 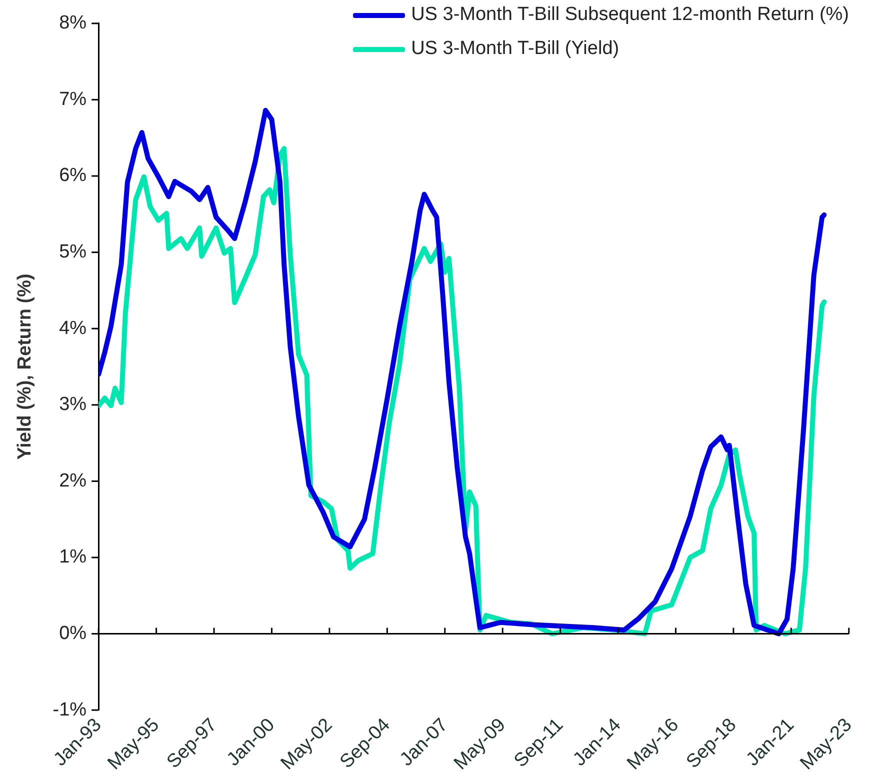 I want to click on y-tick-label: 2%, so click(x=73, y=481).